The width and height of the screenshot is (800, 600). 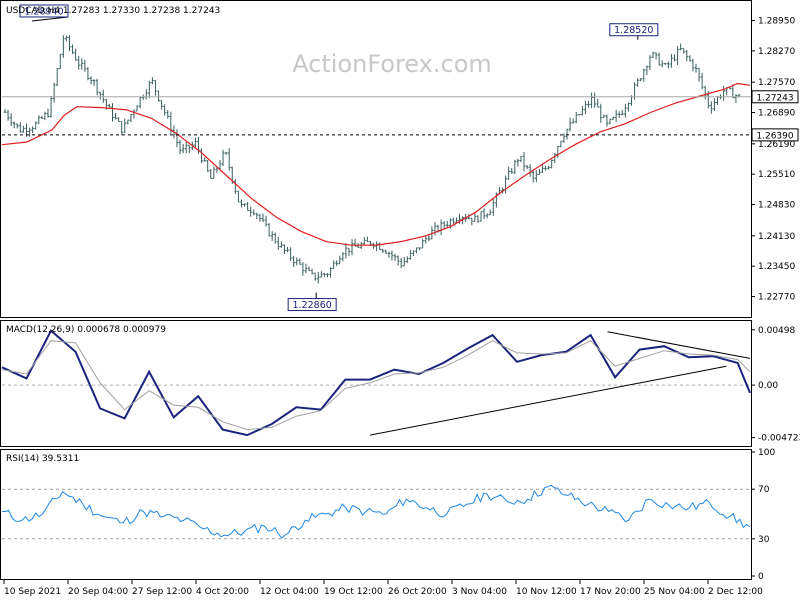 What do you see at coordinates (162, 592) in the screenshot?
I see `x-tick-label: 27 Sep 12:00` at bounding box center [162, 592].